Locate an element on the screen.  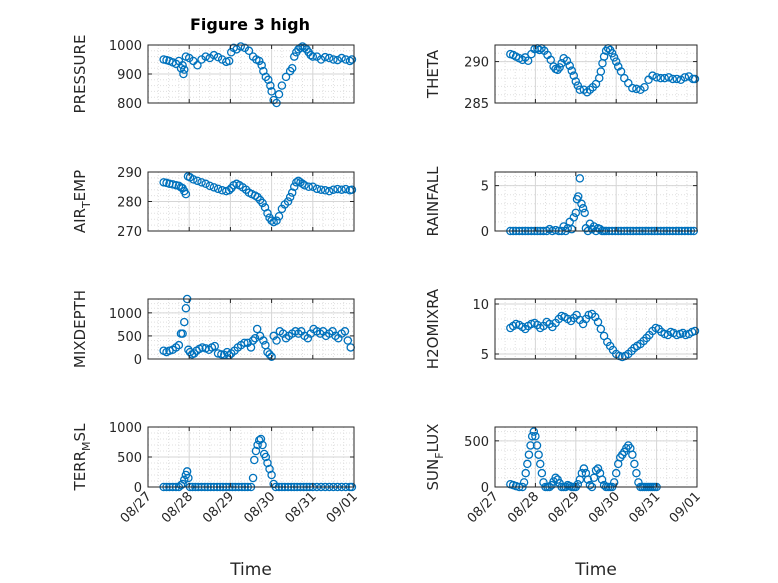
figure-title: Figure 3 high is located at coordinates (250, 24).